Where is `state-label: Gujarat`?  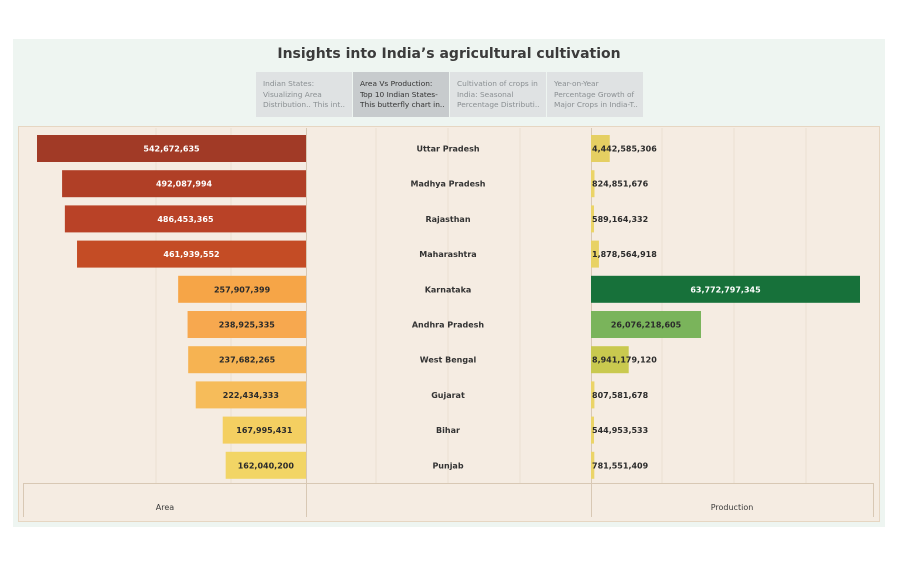 state-label: Gujarat is located at coordinates (448, 395).